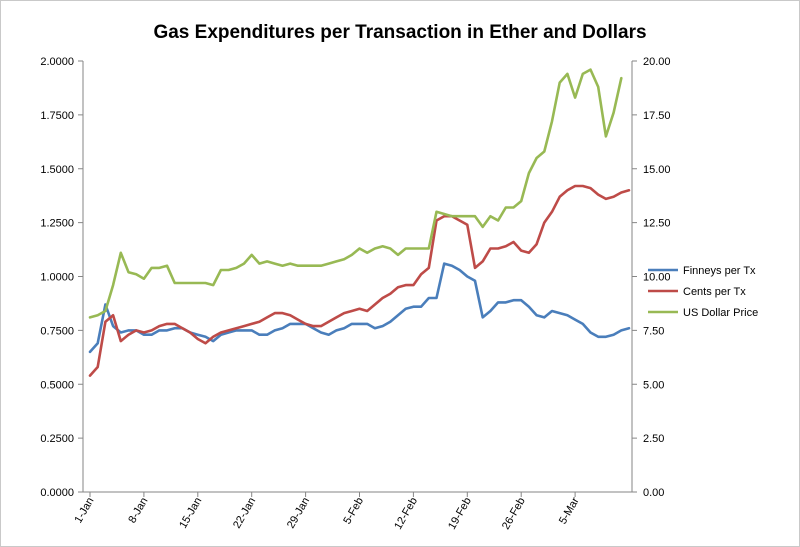 This screenshot has width=800, height=547. I want to click on x-axis-tick-label: 19-Feb, so click(460, 514).